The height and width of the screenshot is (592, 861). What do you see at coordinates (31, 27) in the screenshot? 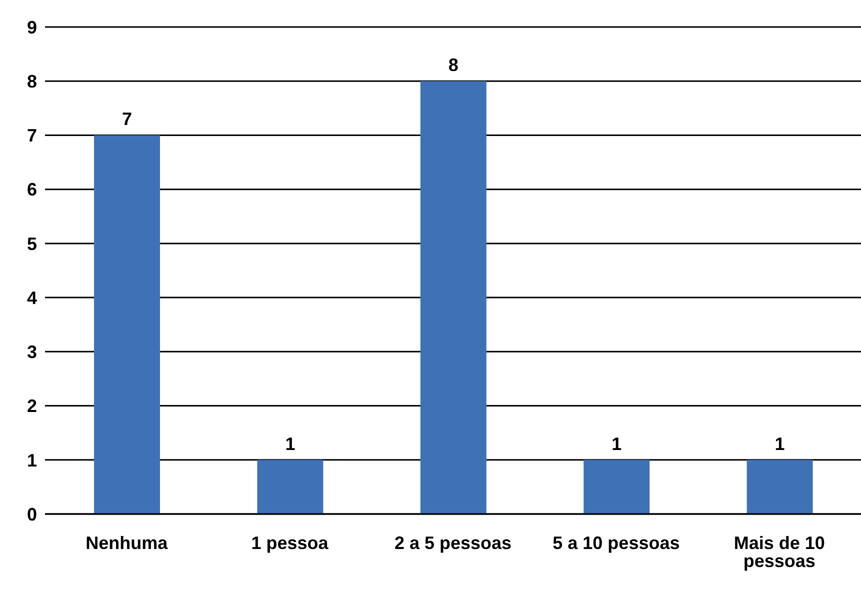
I see `y-tick-label: 9` at bounding box center [31, 27].